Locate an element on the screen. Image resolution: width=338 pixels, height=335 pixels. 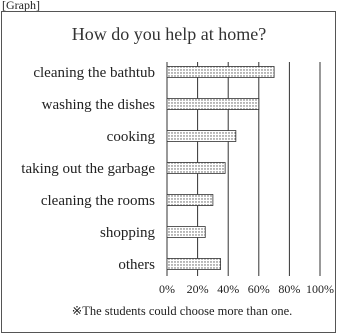
chart-title: How do you help at home? is located at coordinates (169, 34).